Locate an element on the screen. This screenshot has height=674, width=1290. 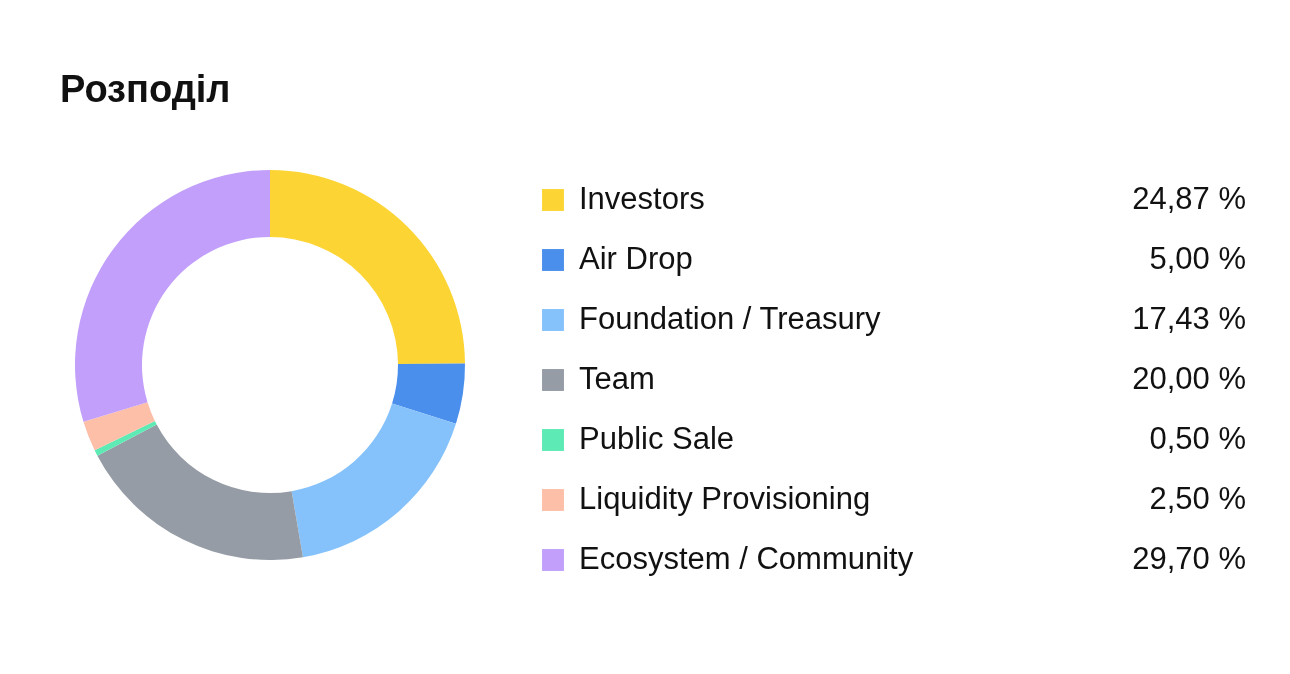
legend-label: Public Sale is located at coordinates (657, 438).